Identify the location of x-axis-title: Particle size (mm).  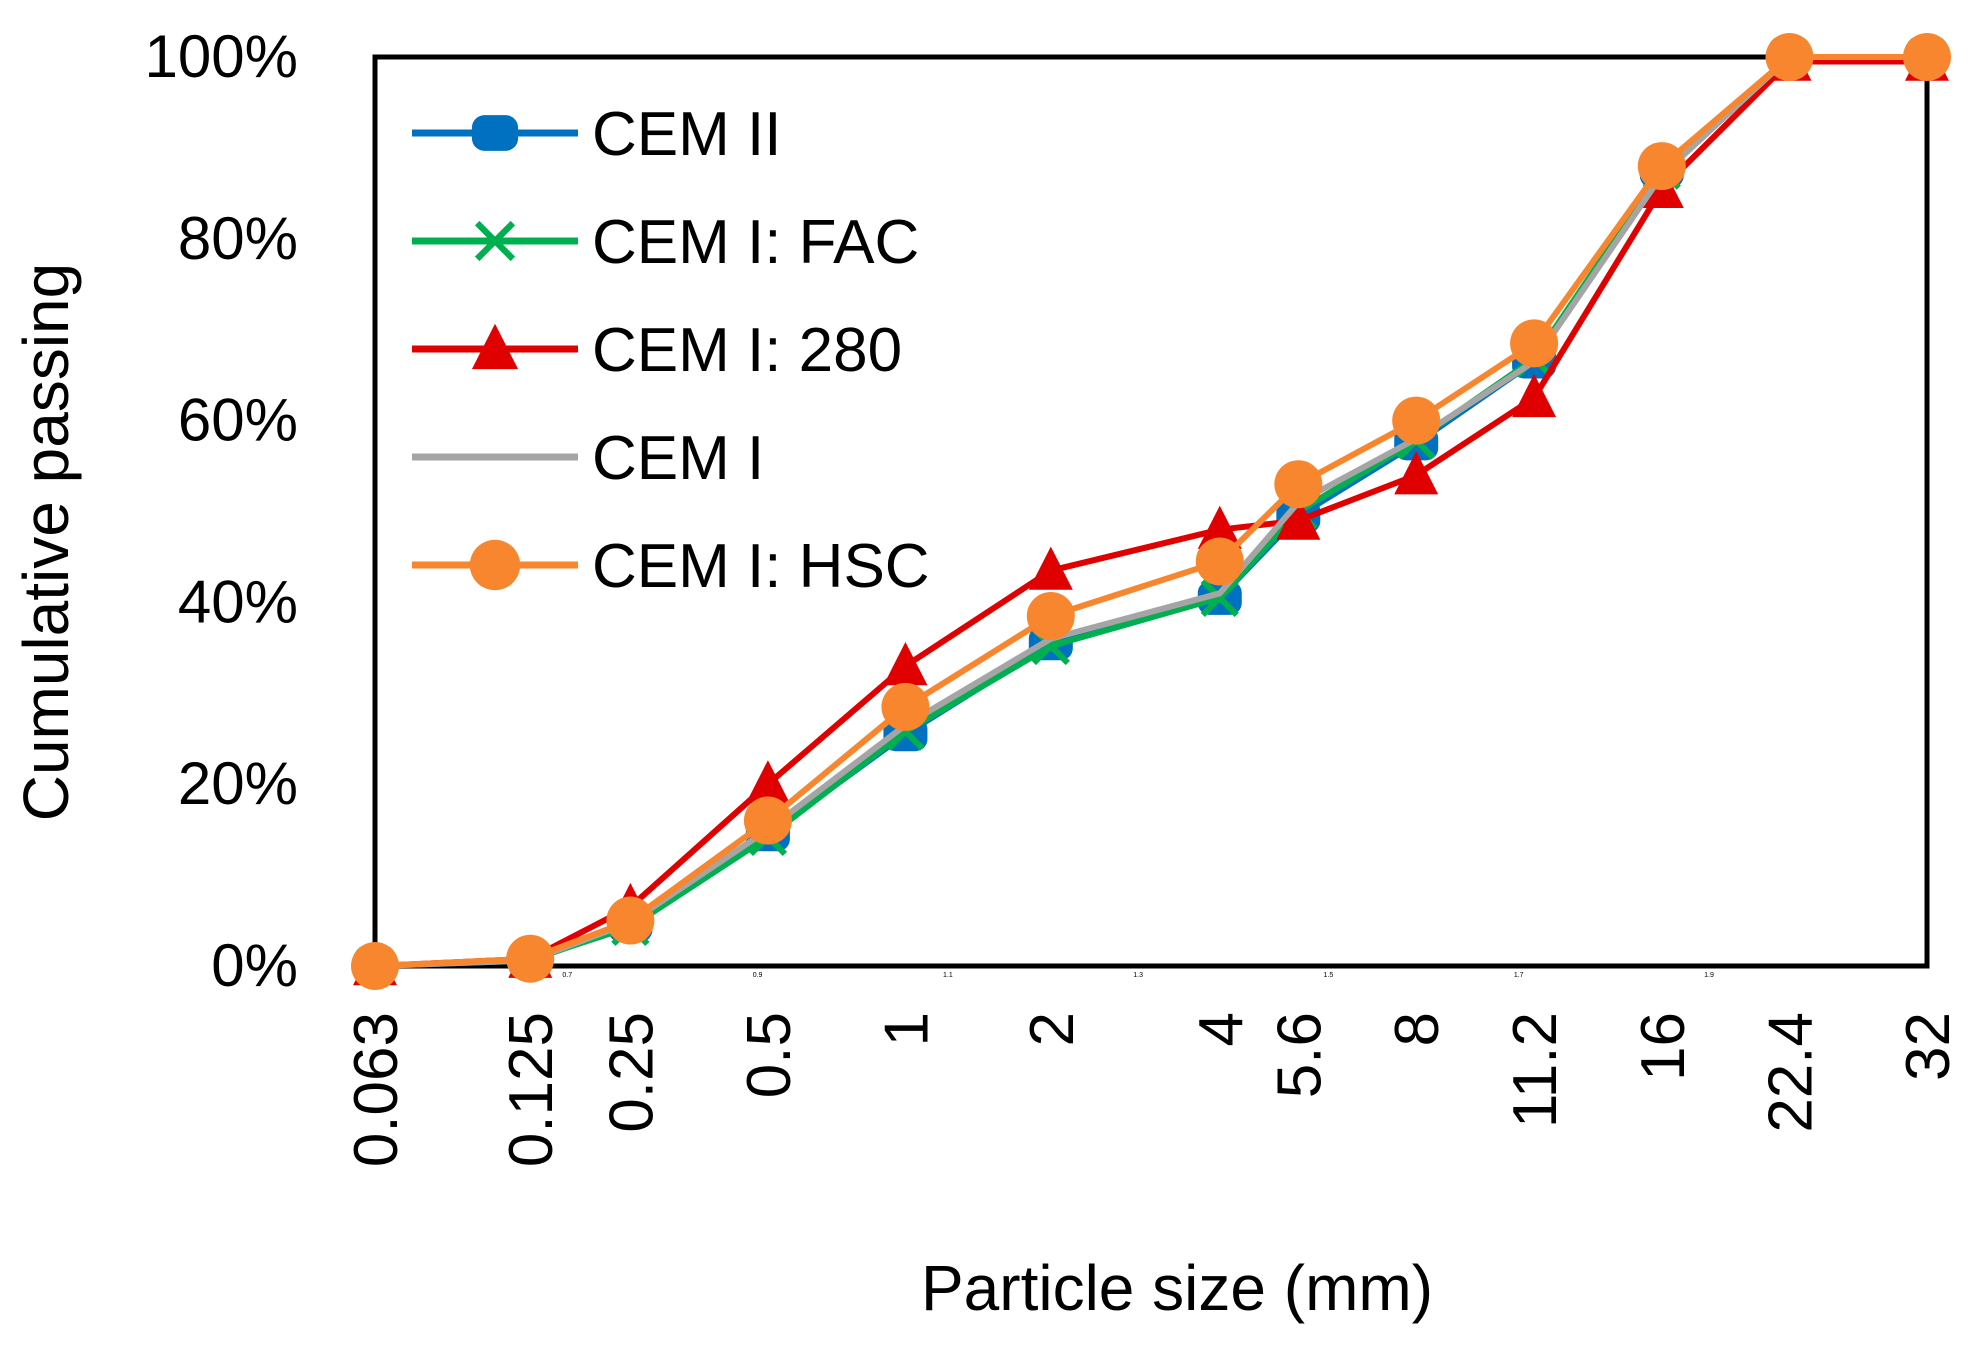
(1177, 1288).